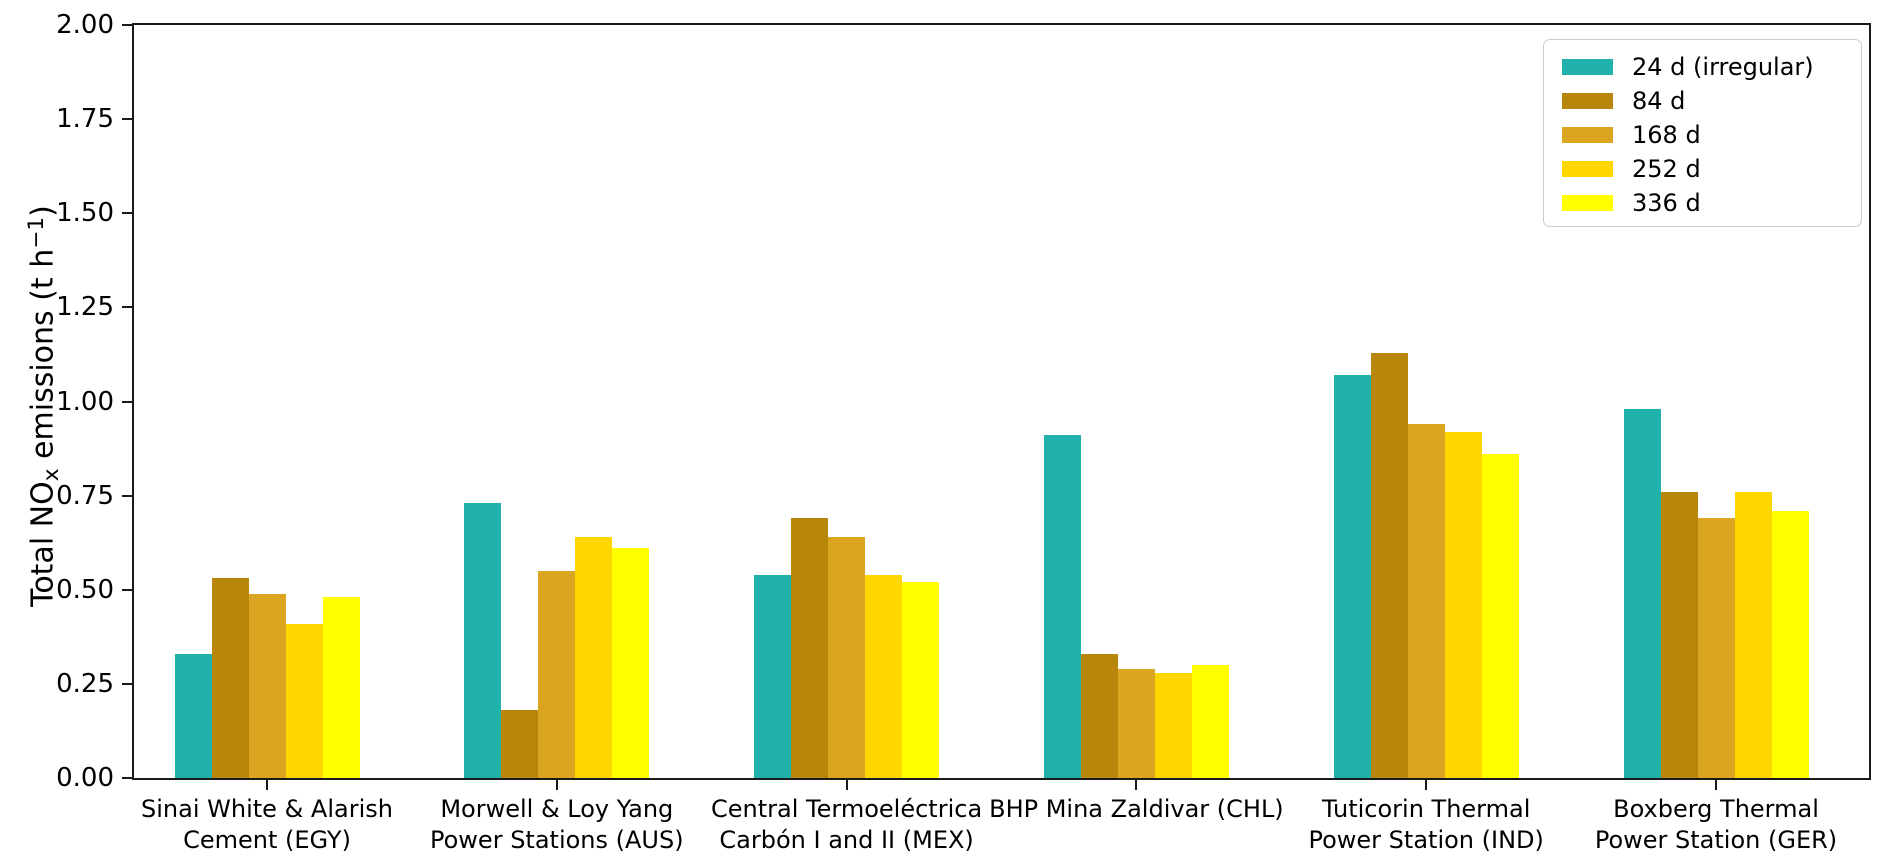 This screenshot has height=861, width=1892. What do you see at coordinates (1716, 809) in the screenshot?
I see `x-tick-label-line: Boxberg Thermal` at bounding box center [1716, 809].